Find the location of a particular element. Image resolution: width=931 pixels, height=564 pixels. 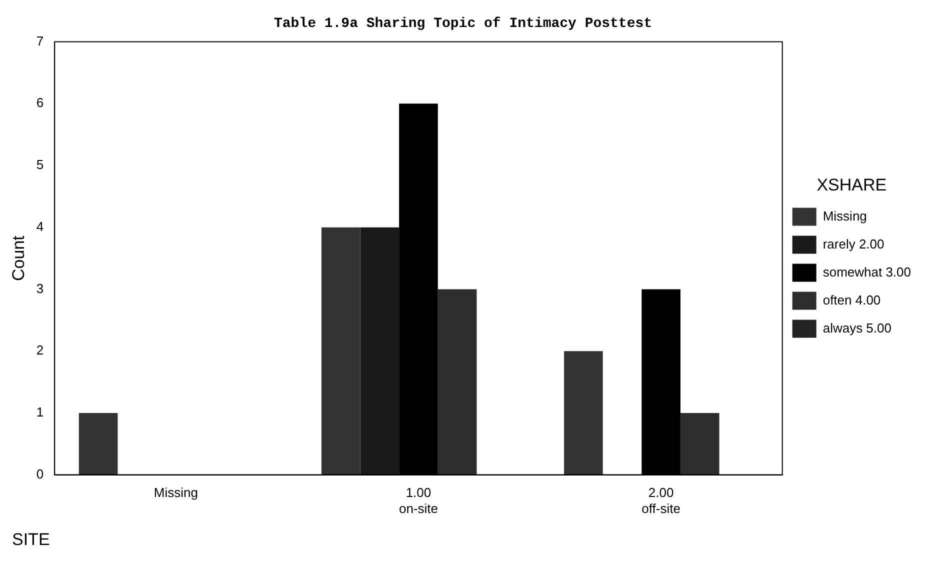

y-tick-label: 7 is located at coordinates (40, 40).